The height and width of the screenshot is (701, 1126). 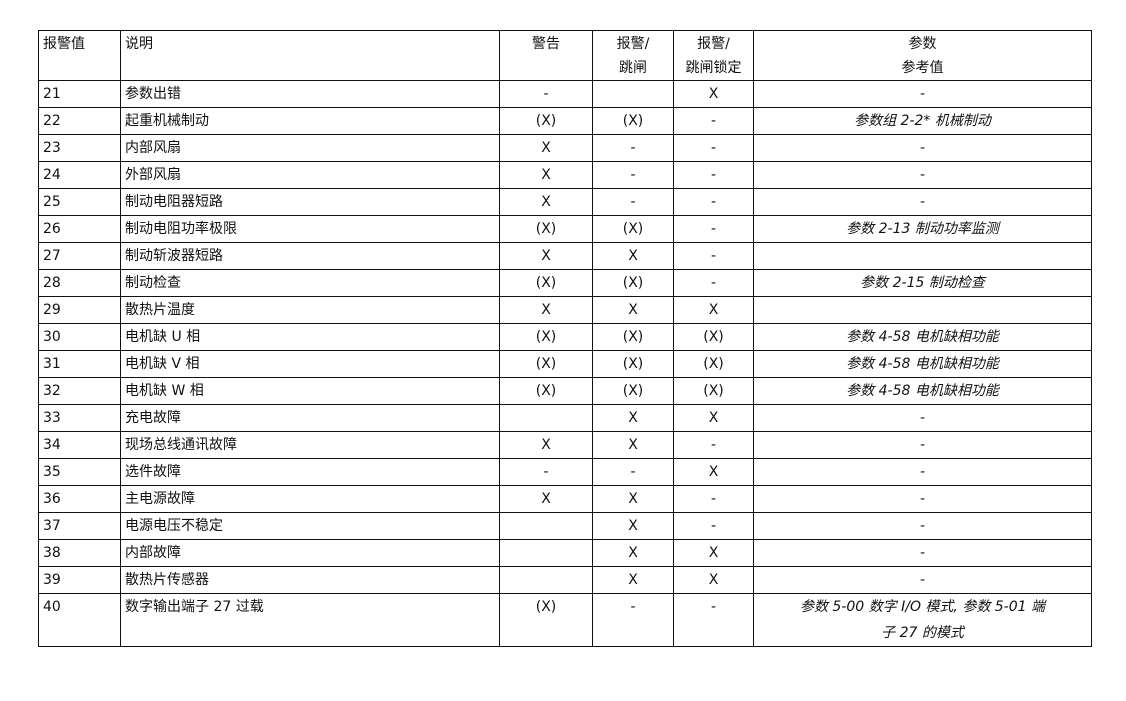 What do you see at coordinates (310, 553) in the screenshot?
I see `cell-description: 内部故障` at bounding box center [310, 553].